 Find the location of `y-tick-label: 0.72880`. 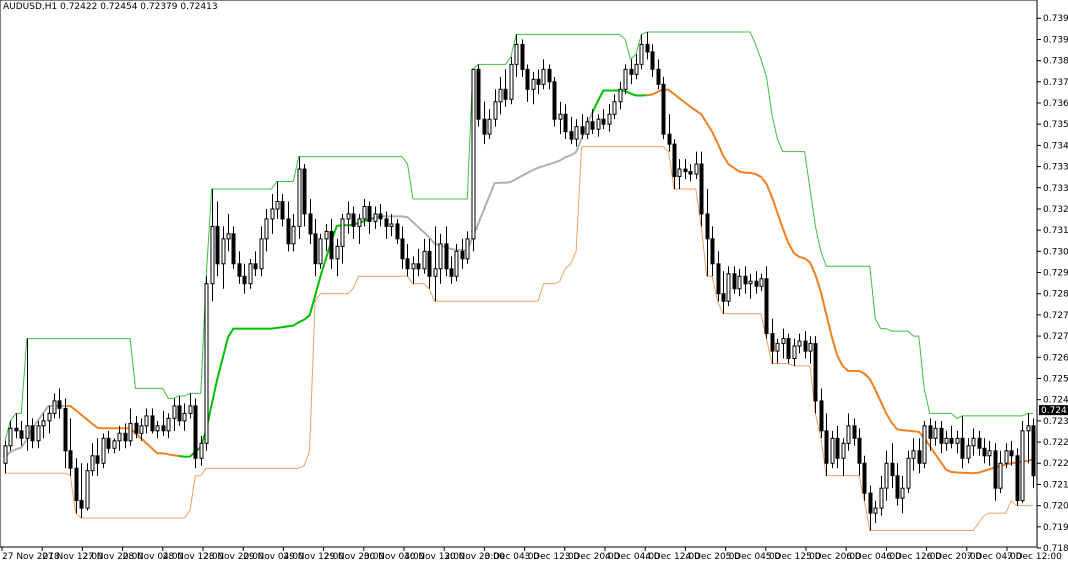

y-tick-label: 0.72880 is located at coordinates (1055, 295).